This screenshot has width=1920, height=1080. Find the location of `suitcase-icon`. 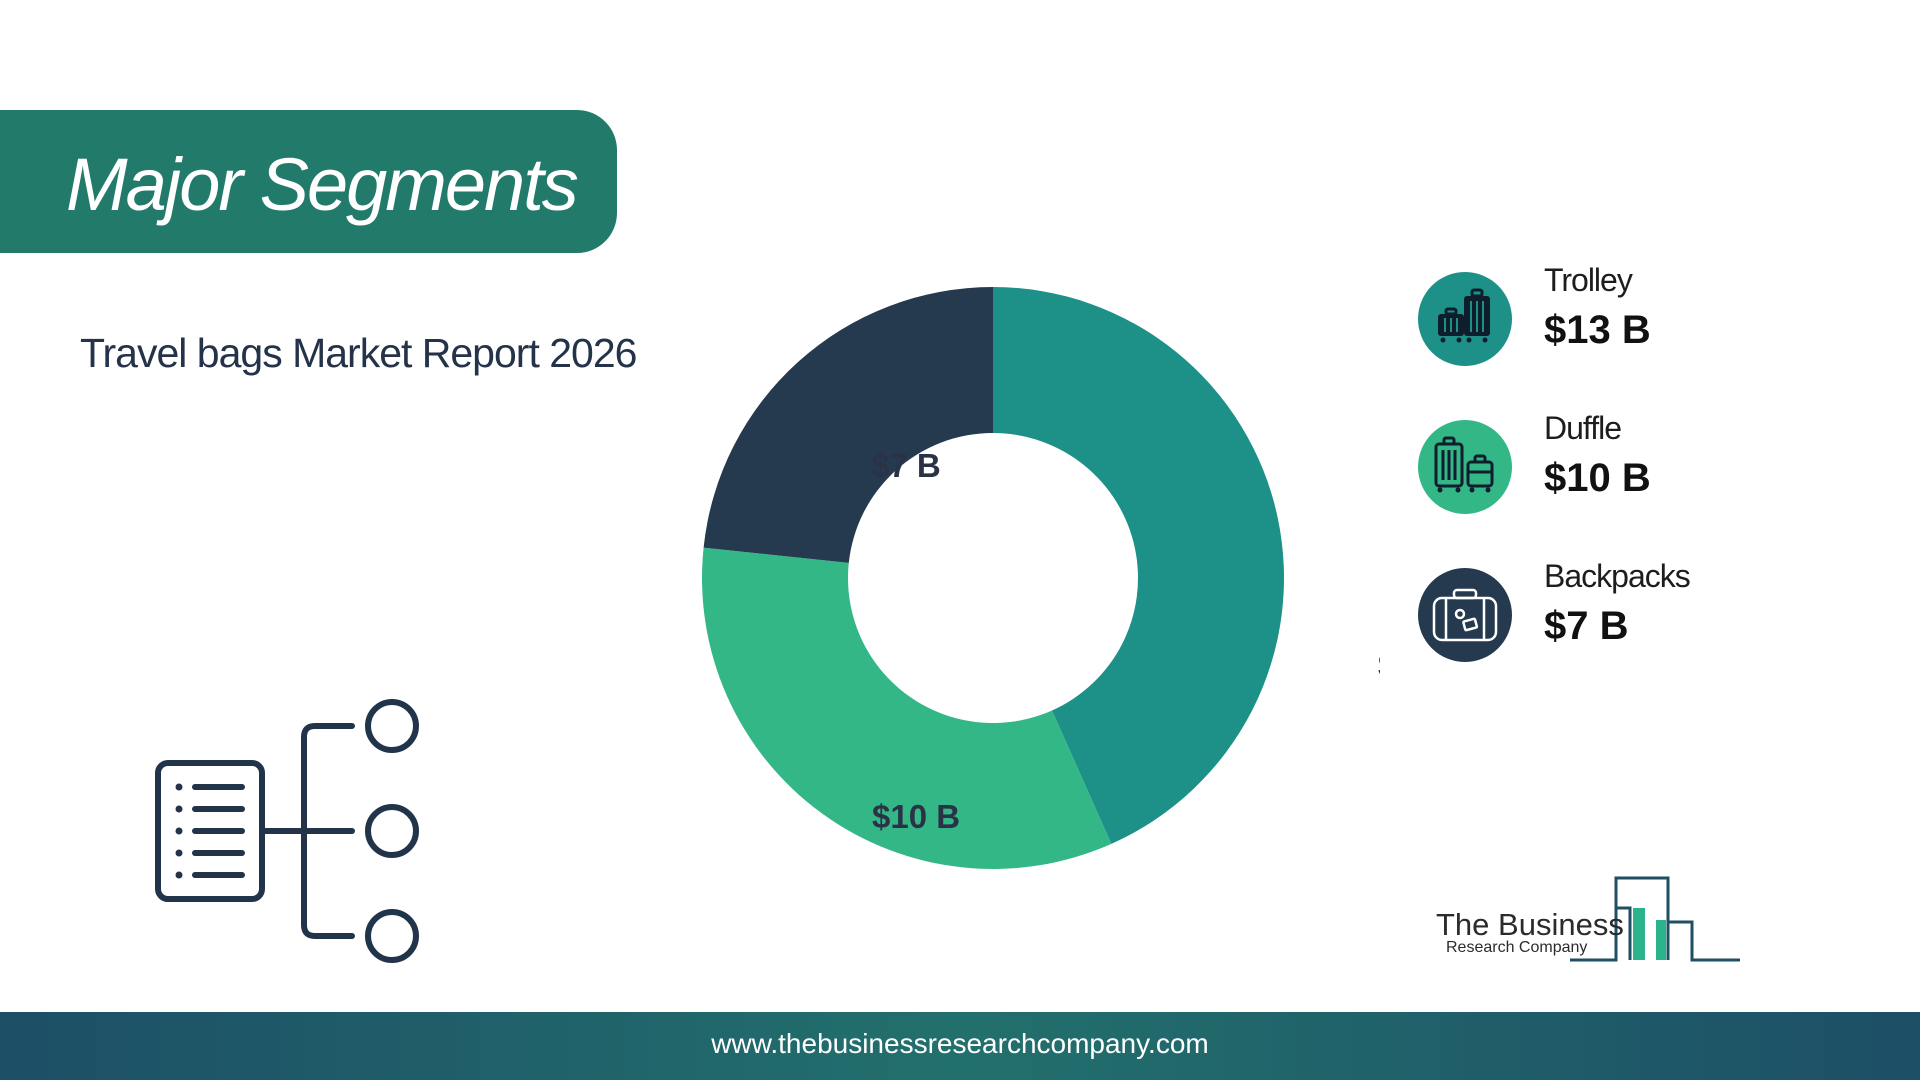

suitcase-icon is located at coordinates (1465, 615).